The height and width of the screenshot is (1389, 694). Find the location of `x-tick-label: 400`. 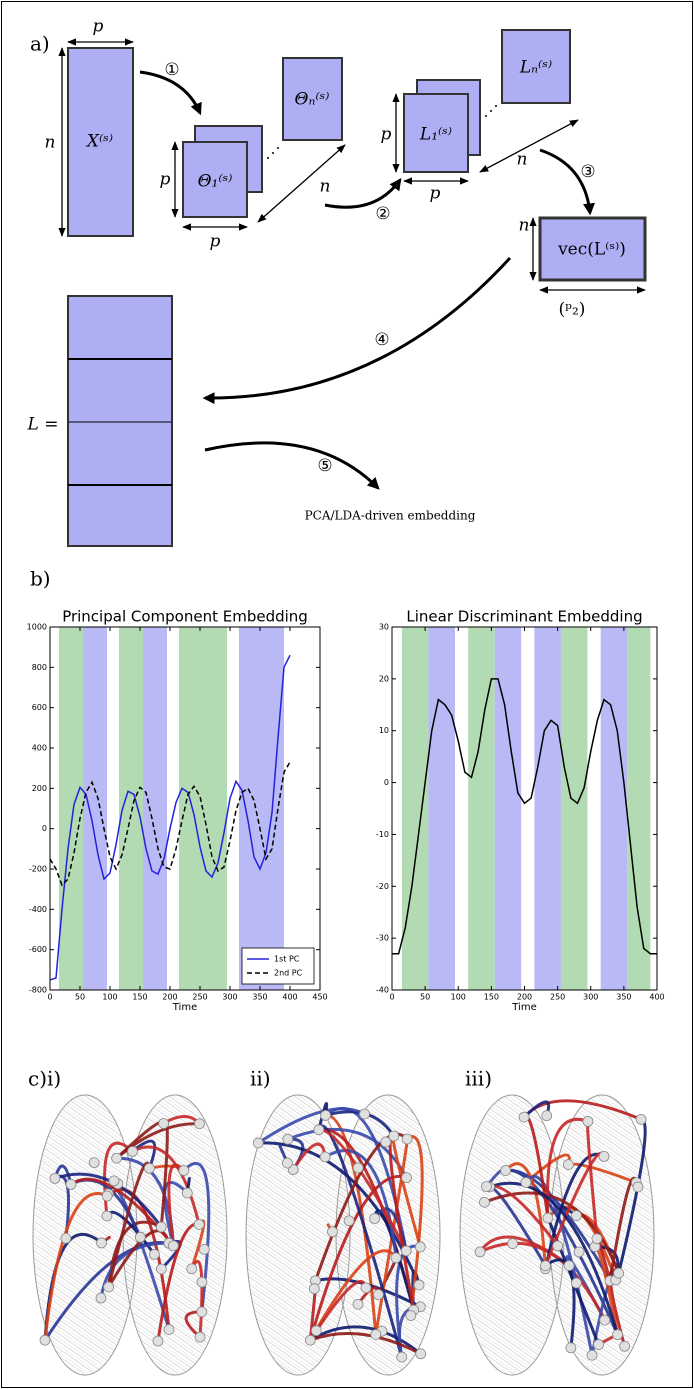

x-tick-label: 400 is located at coordinates (289, 997).